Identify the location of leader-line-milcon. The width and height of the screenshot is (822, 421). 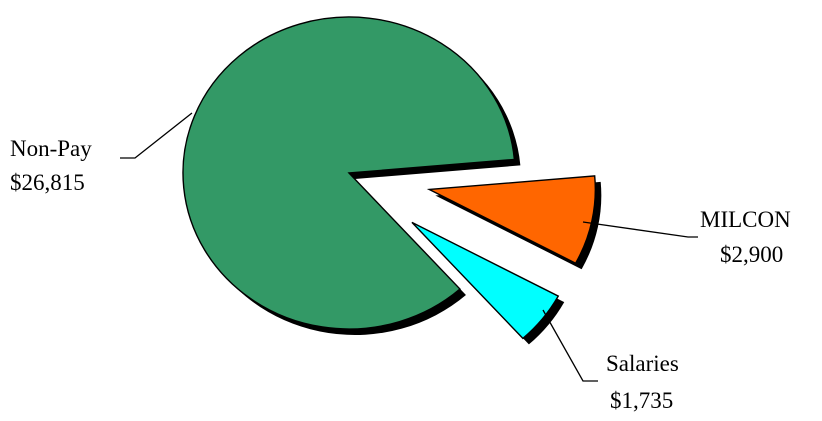
(640, 229).